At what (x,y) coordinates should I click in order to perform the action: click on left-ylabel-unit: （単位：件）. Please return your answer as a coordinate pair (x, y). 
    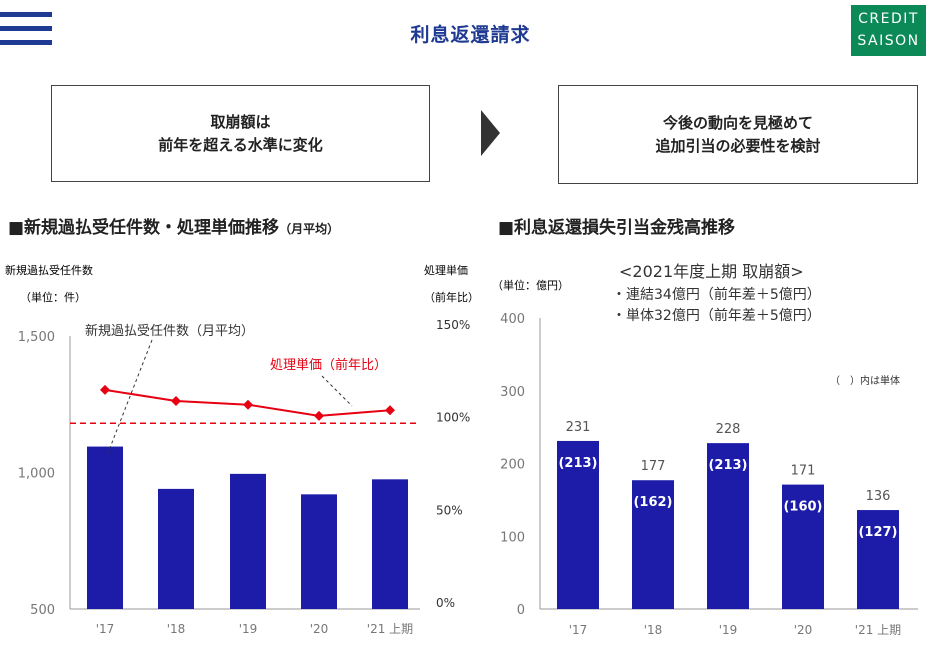
    Looking at the image, I should click on (53, 297).